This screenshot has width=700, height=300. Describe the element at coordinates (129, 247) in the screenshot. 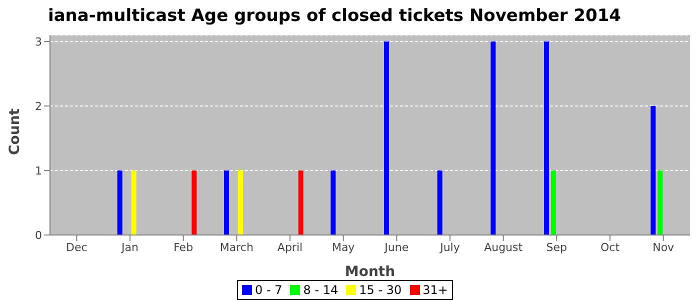

I see `x-tick-label: Jan` at that location.